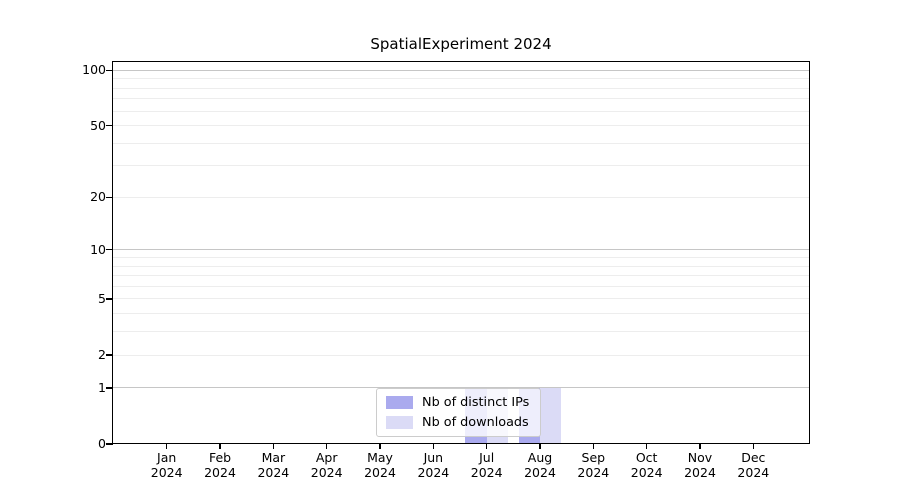  What do you see at coordinates (327, 446) in the screenshot?
I see `x-tick-mark-apr` at bounding box center [327, 446].